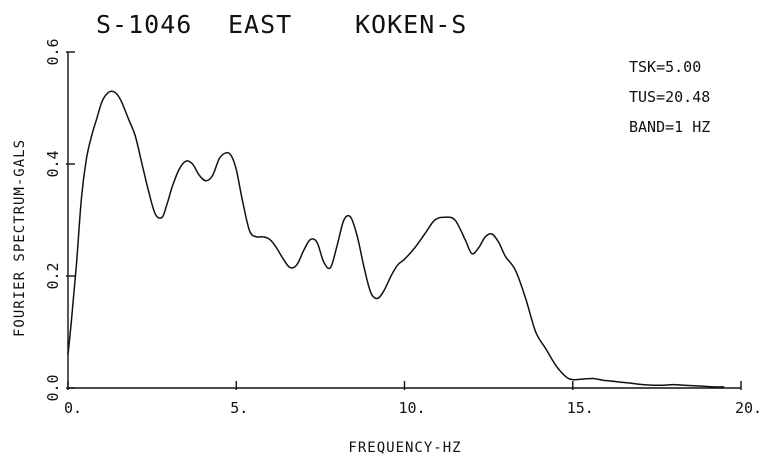 The image size is (764, 460). What do you see at coordinates (665, 67) in the screenshot?
I see `annotation-tsk: TSK=5.00` at bounding box center [665, 67].